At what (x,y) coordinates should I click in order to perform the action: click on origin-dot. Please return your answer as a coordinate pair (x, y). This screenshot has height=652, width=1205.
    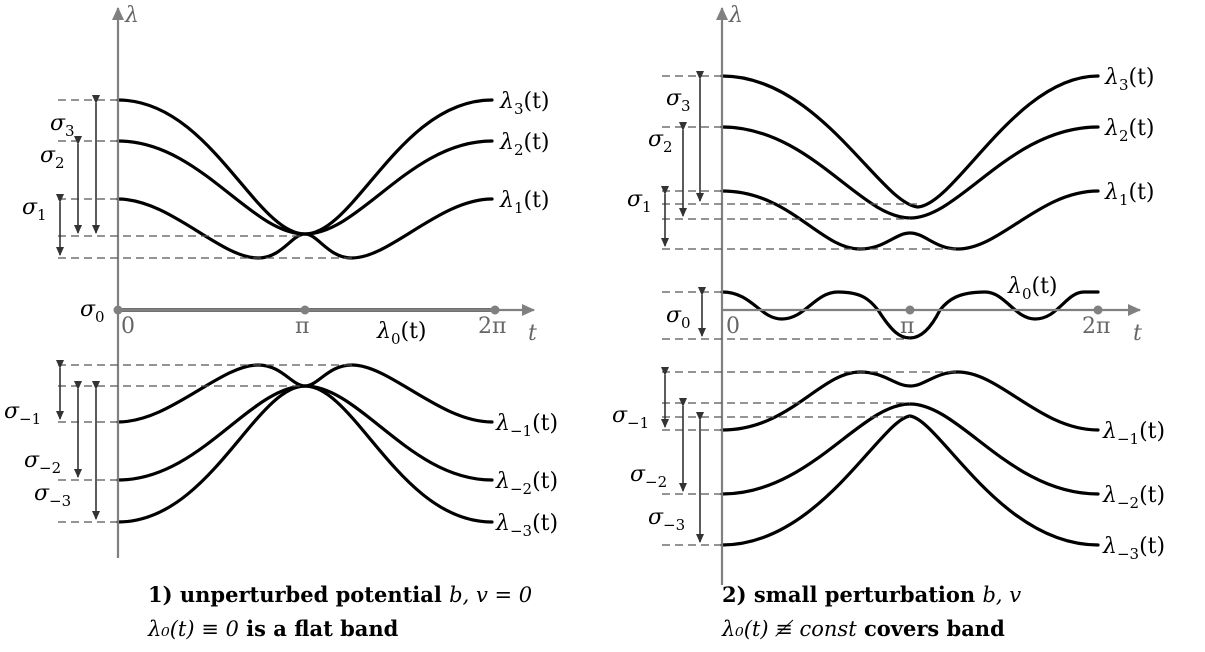
    Looking at the image, I should click on (118, 310).